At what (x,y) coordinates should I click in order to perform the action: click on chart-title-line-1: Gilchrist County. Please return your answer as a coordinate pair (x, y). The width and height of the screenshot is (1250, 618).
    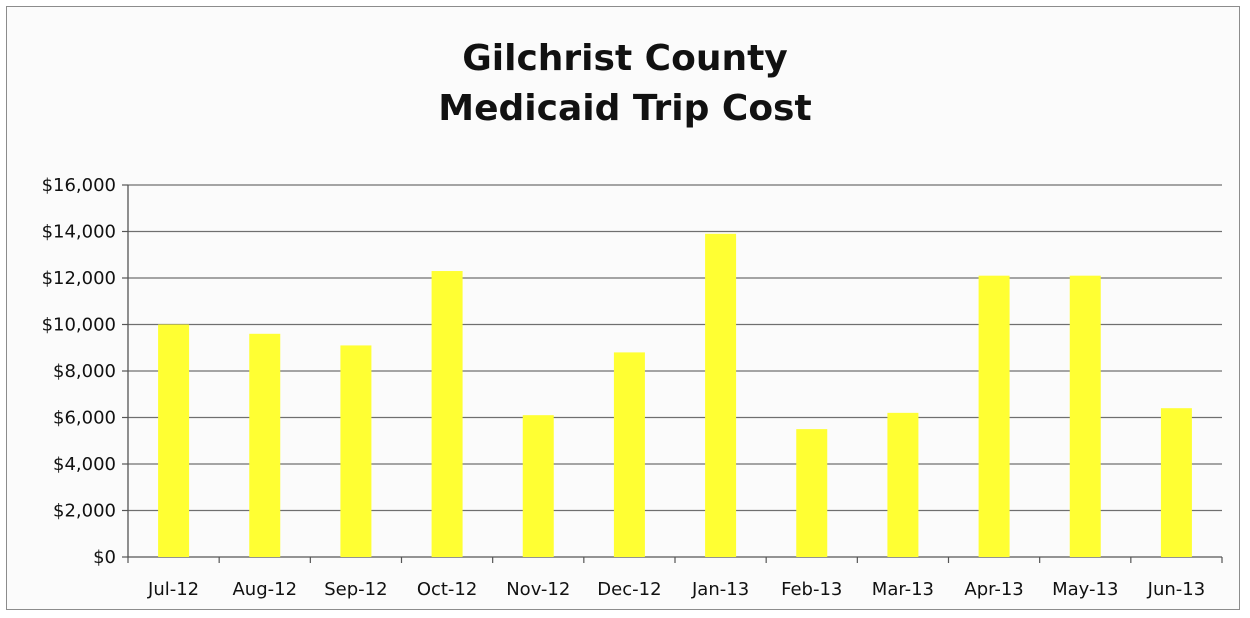
    Looking at the image, I should click on (625, 58).